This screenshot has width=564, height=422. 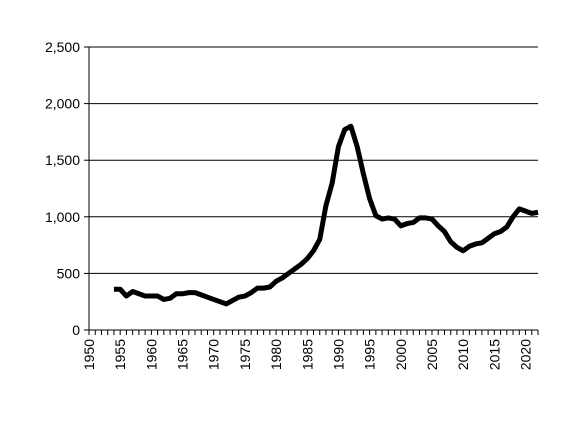 I want to click on y-tick-label: 500, so click(x=69, y=273).